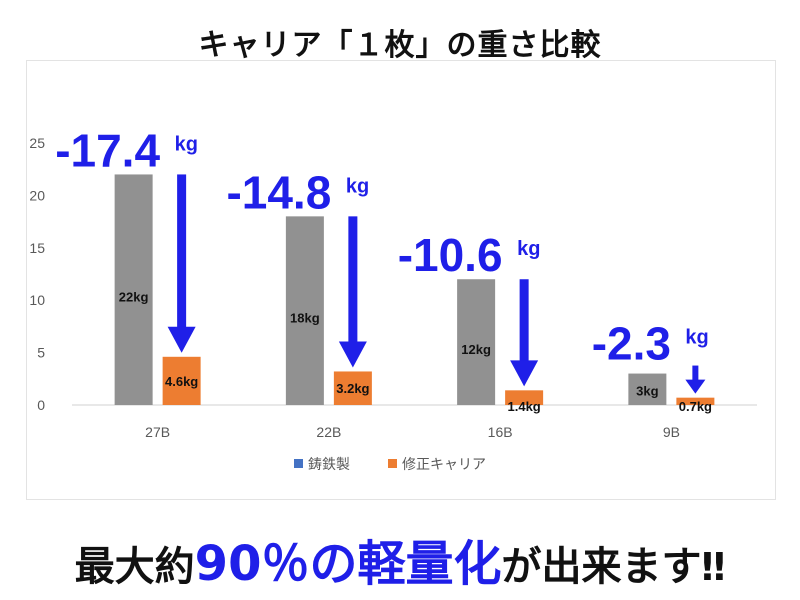  I want to click on data-label-cast-iron: 3kg, so click(647, 390).